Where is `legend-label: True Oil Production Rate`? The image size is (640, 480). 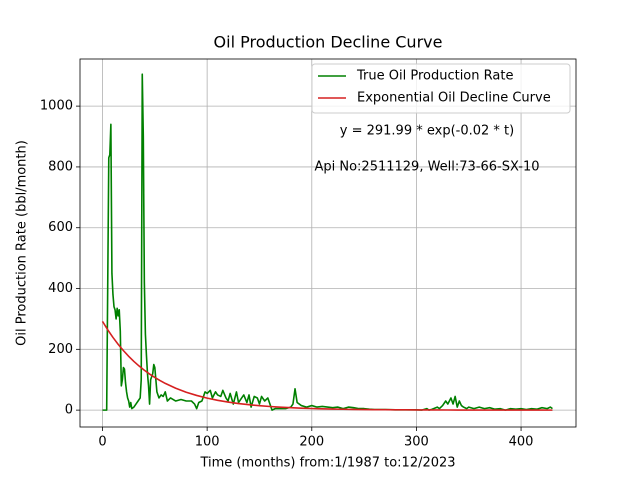 legend-label: True Oil Production Rate is located at coordinates (434, 76).